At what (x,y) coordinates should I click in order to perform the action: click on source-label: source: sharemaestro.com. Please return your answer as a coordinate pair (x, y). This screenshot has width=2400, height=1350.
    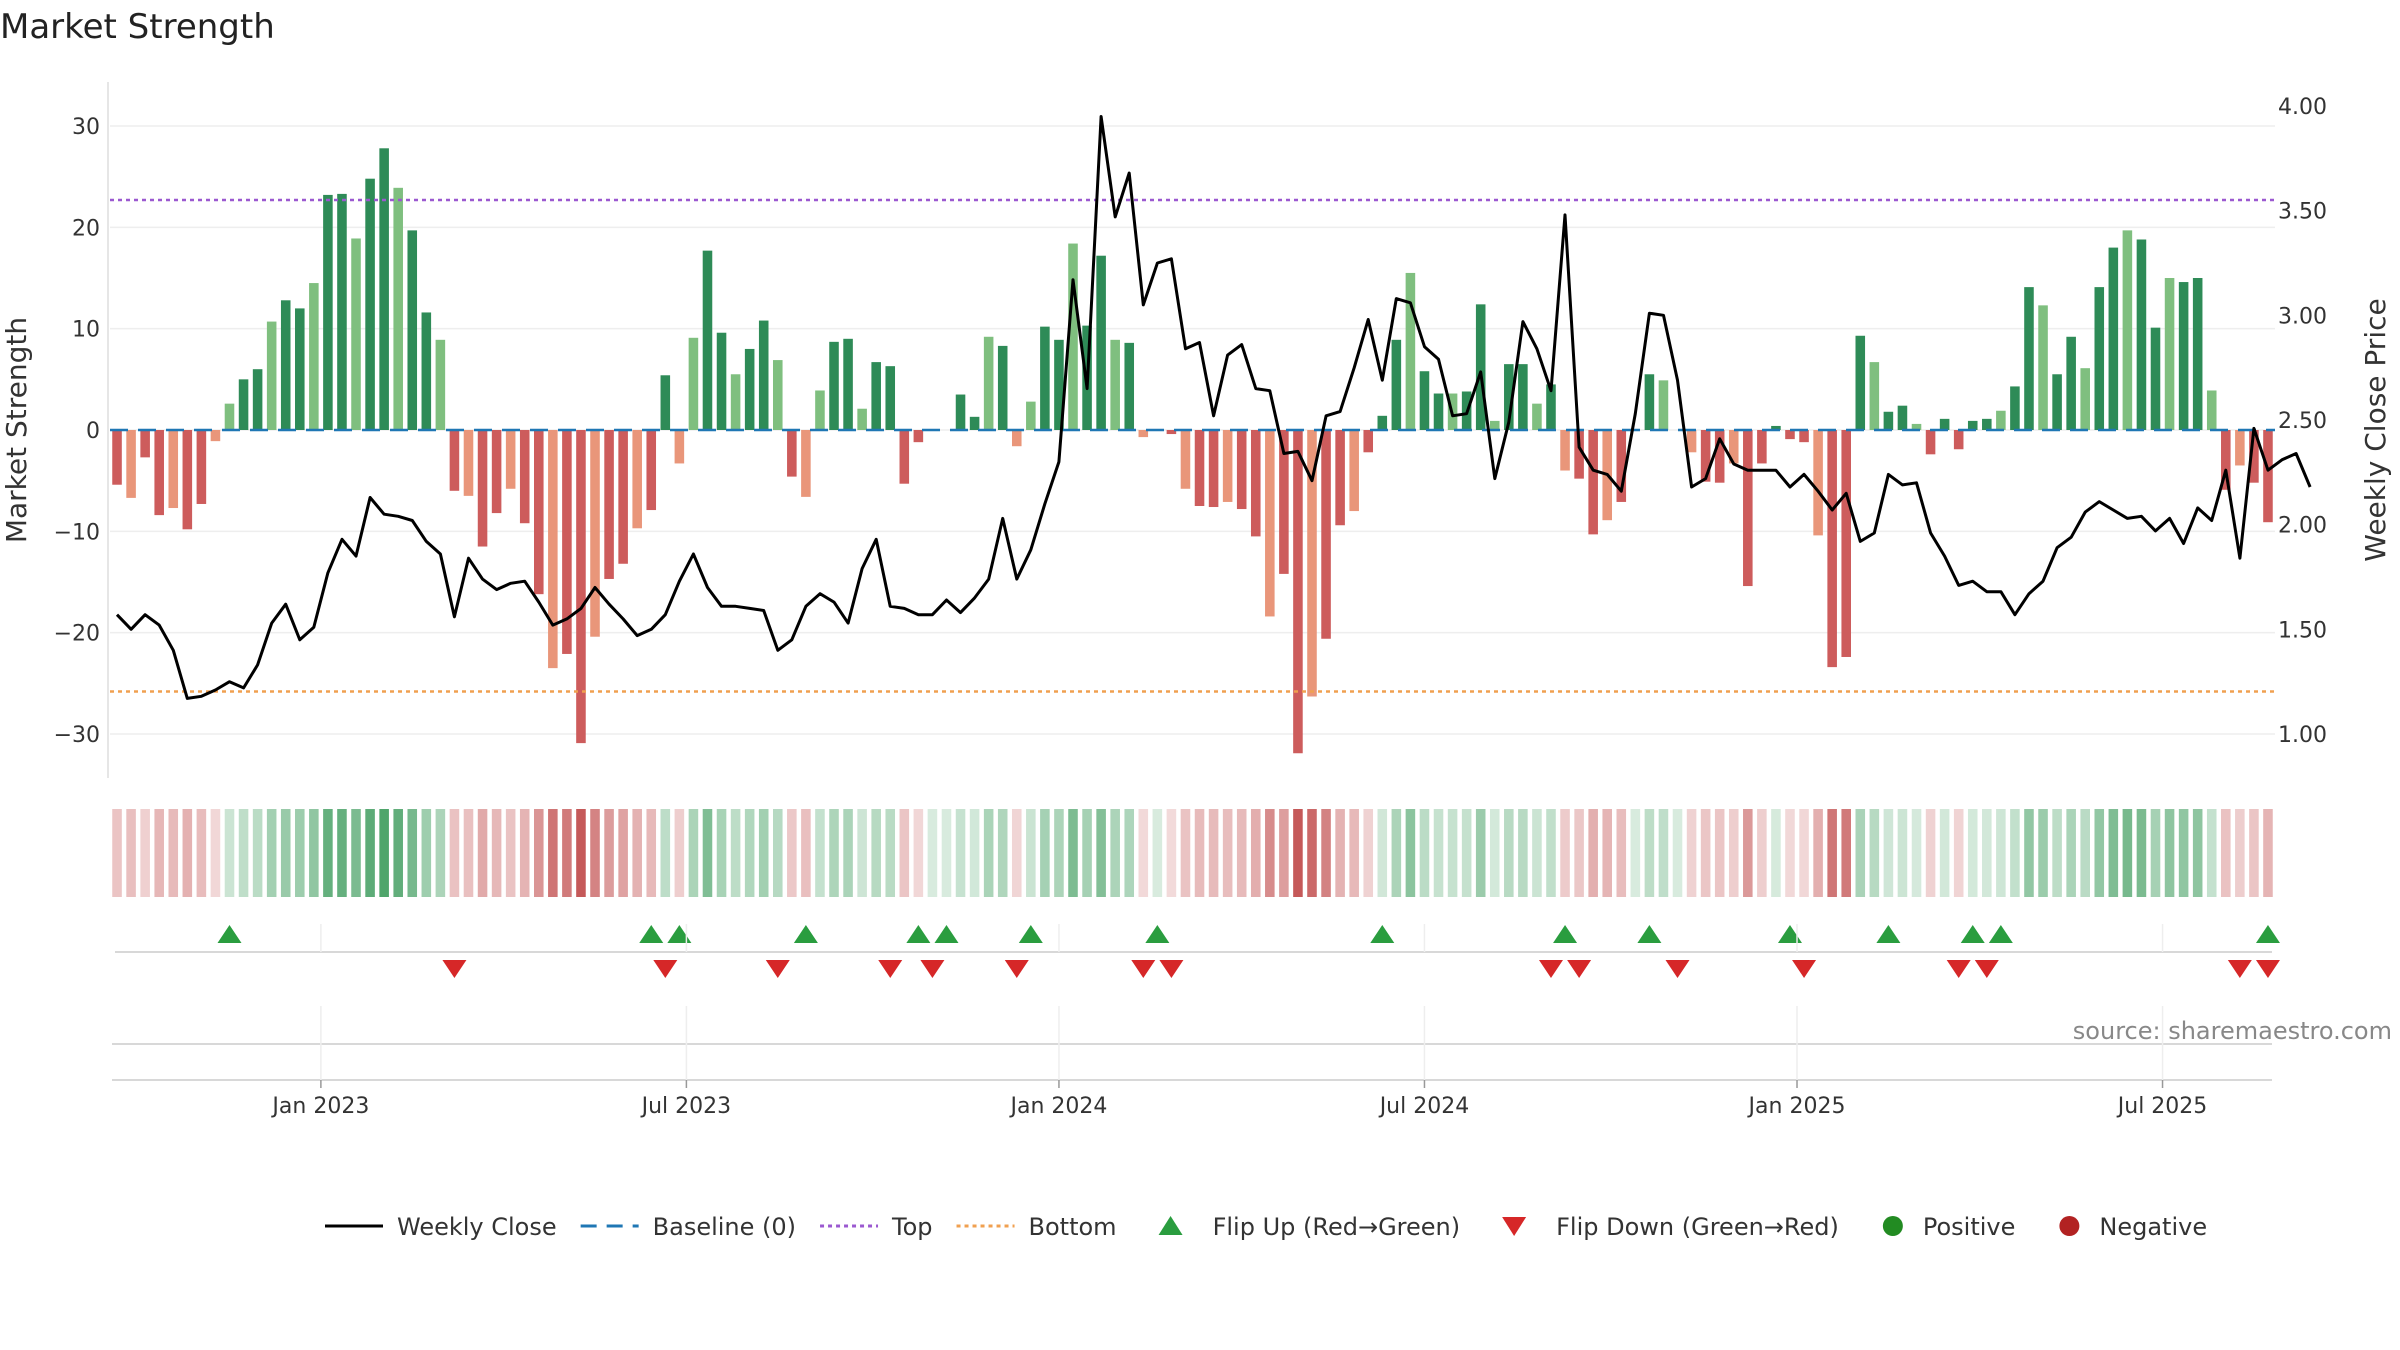
    Looking at the image, I should click on (2232, 1031).